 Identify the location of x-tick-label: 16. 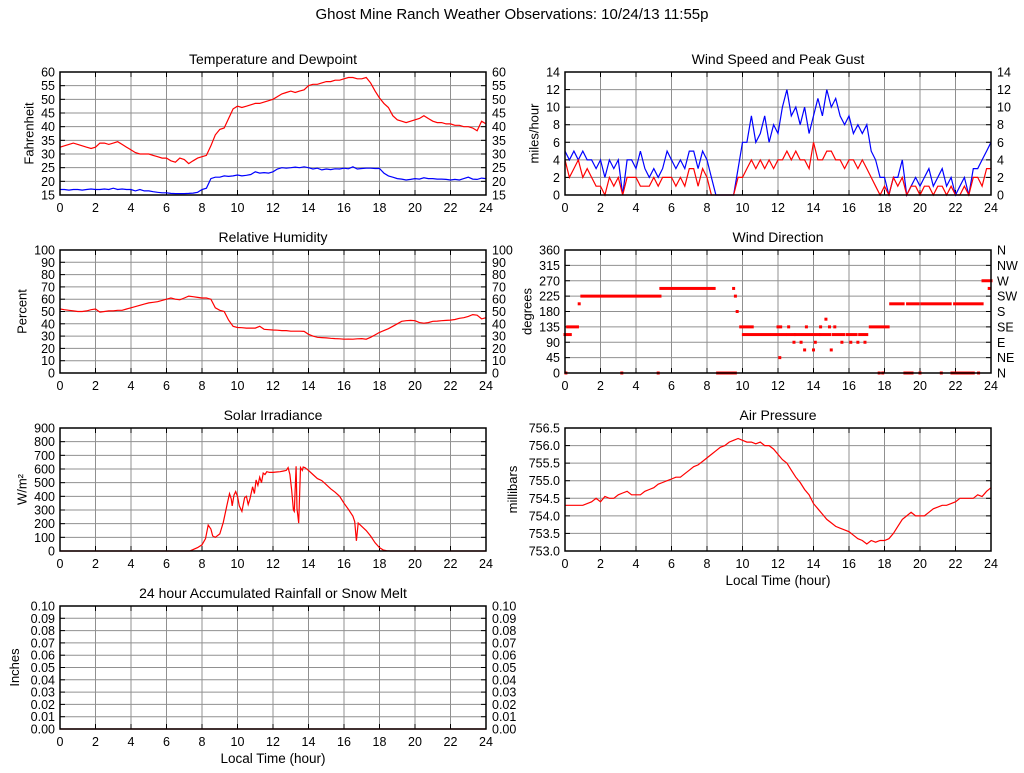
(344, 742).